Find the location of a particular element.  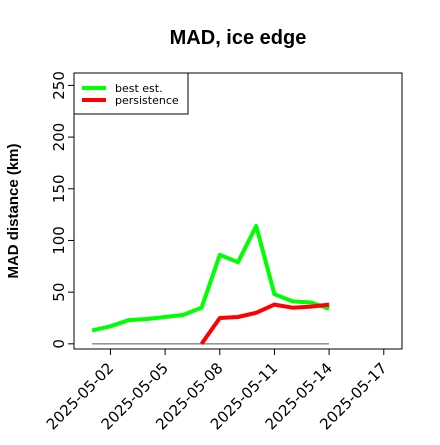

legend-box is located at coordinates (131, 93).